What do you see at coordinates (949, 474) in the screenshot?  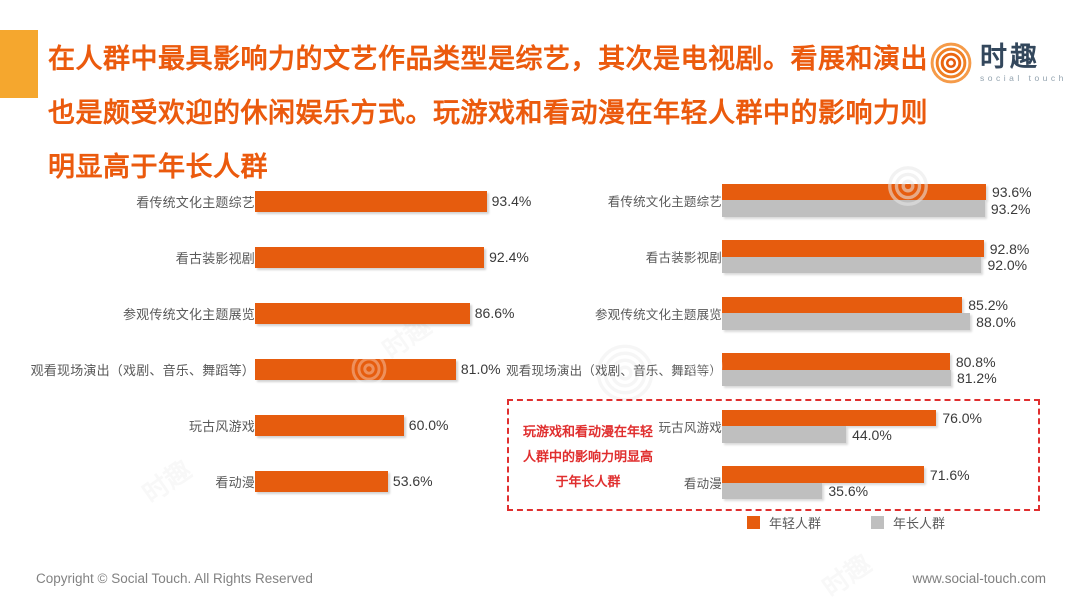 I see `value-label: 71.6%` at bounding box center [949, 474].